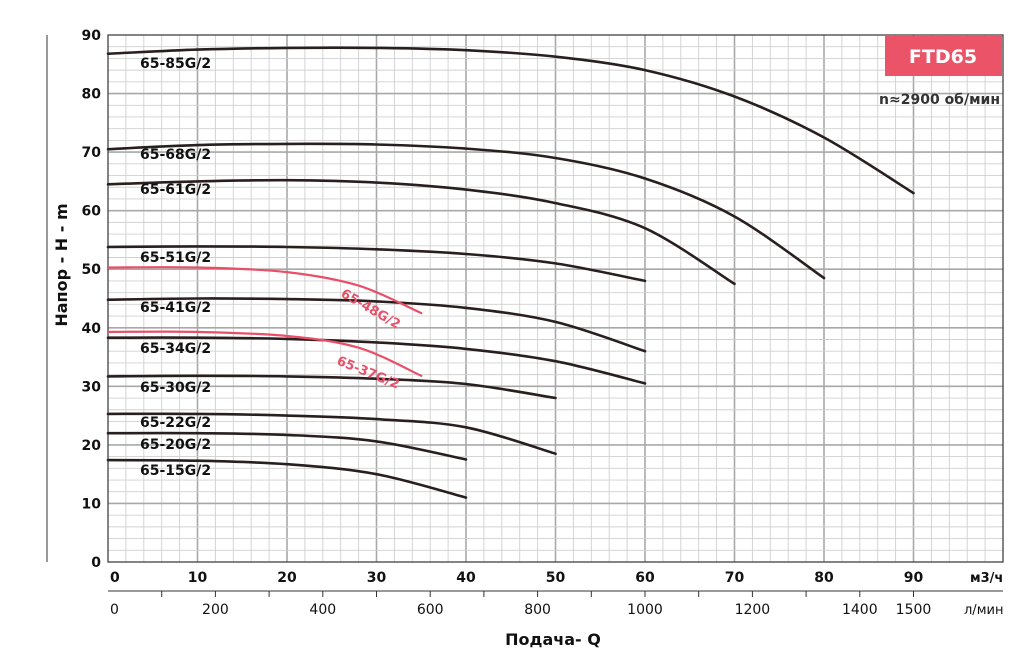 This screenshot has height=655, width=1031. Describe the element at coordinates (92, 387) in the screenshot. I see `y-tick-label: 30` at that location.